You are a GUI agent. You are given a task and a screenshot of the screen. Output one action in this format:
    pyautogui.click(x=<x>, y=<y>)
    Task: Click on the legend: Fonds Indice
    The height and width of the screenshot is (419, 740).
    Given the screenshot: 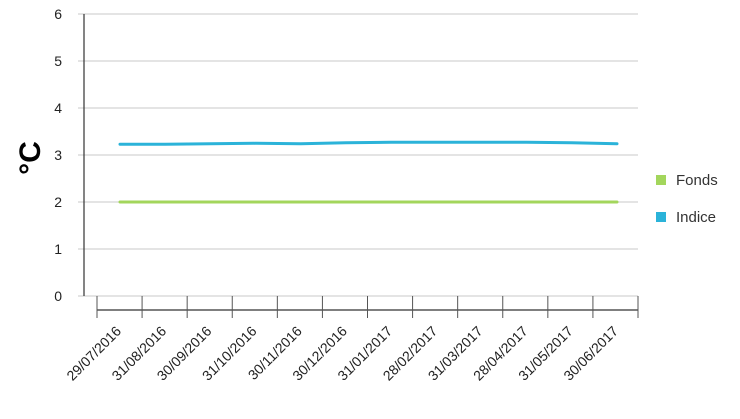 What is the action you would take?
    pyautogui.click(x=687, y=199)
    